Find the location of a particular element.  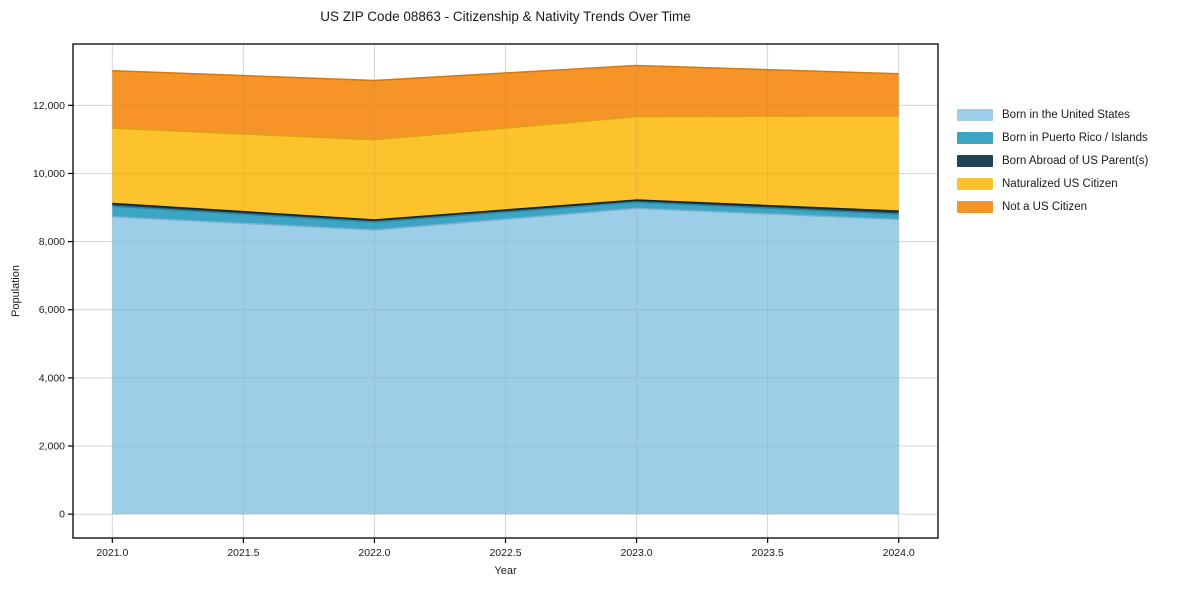

y-tick-label: 6,000 is located at coordinates (52, 310).